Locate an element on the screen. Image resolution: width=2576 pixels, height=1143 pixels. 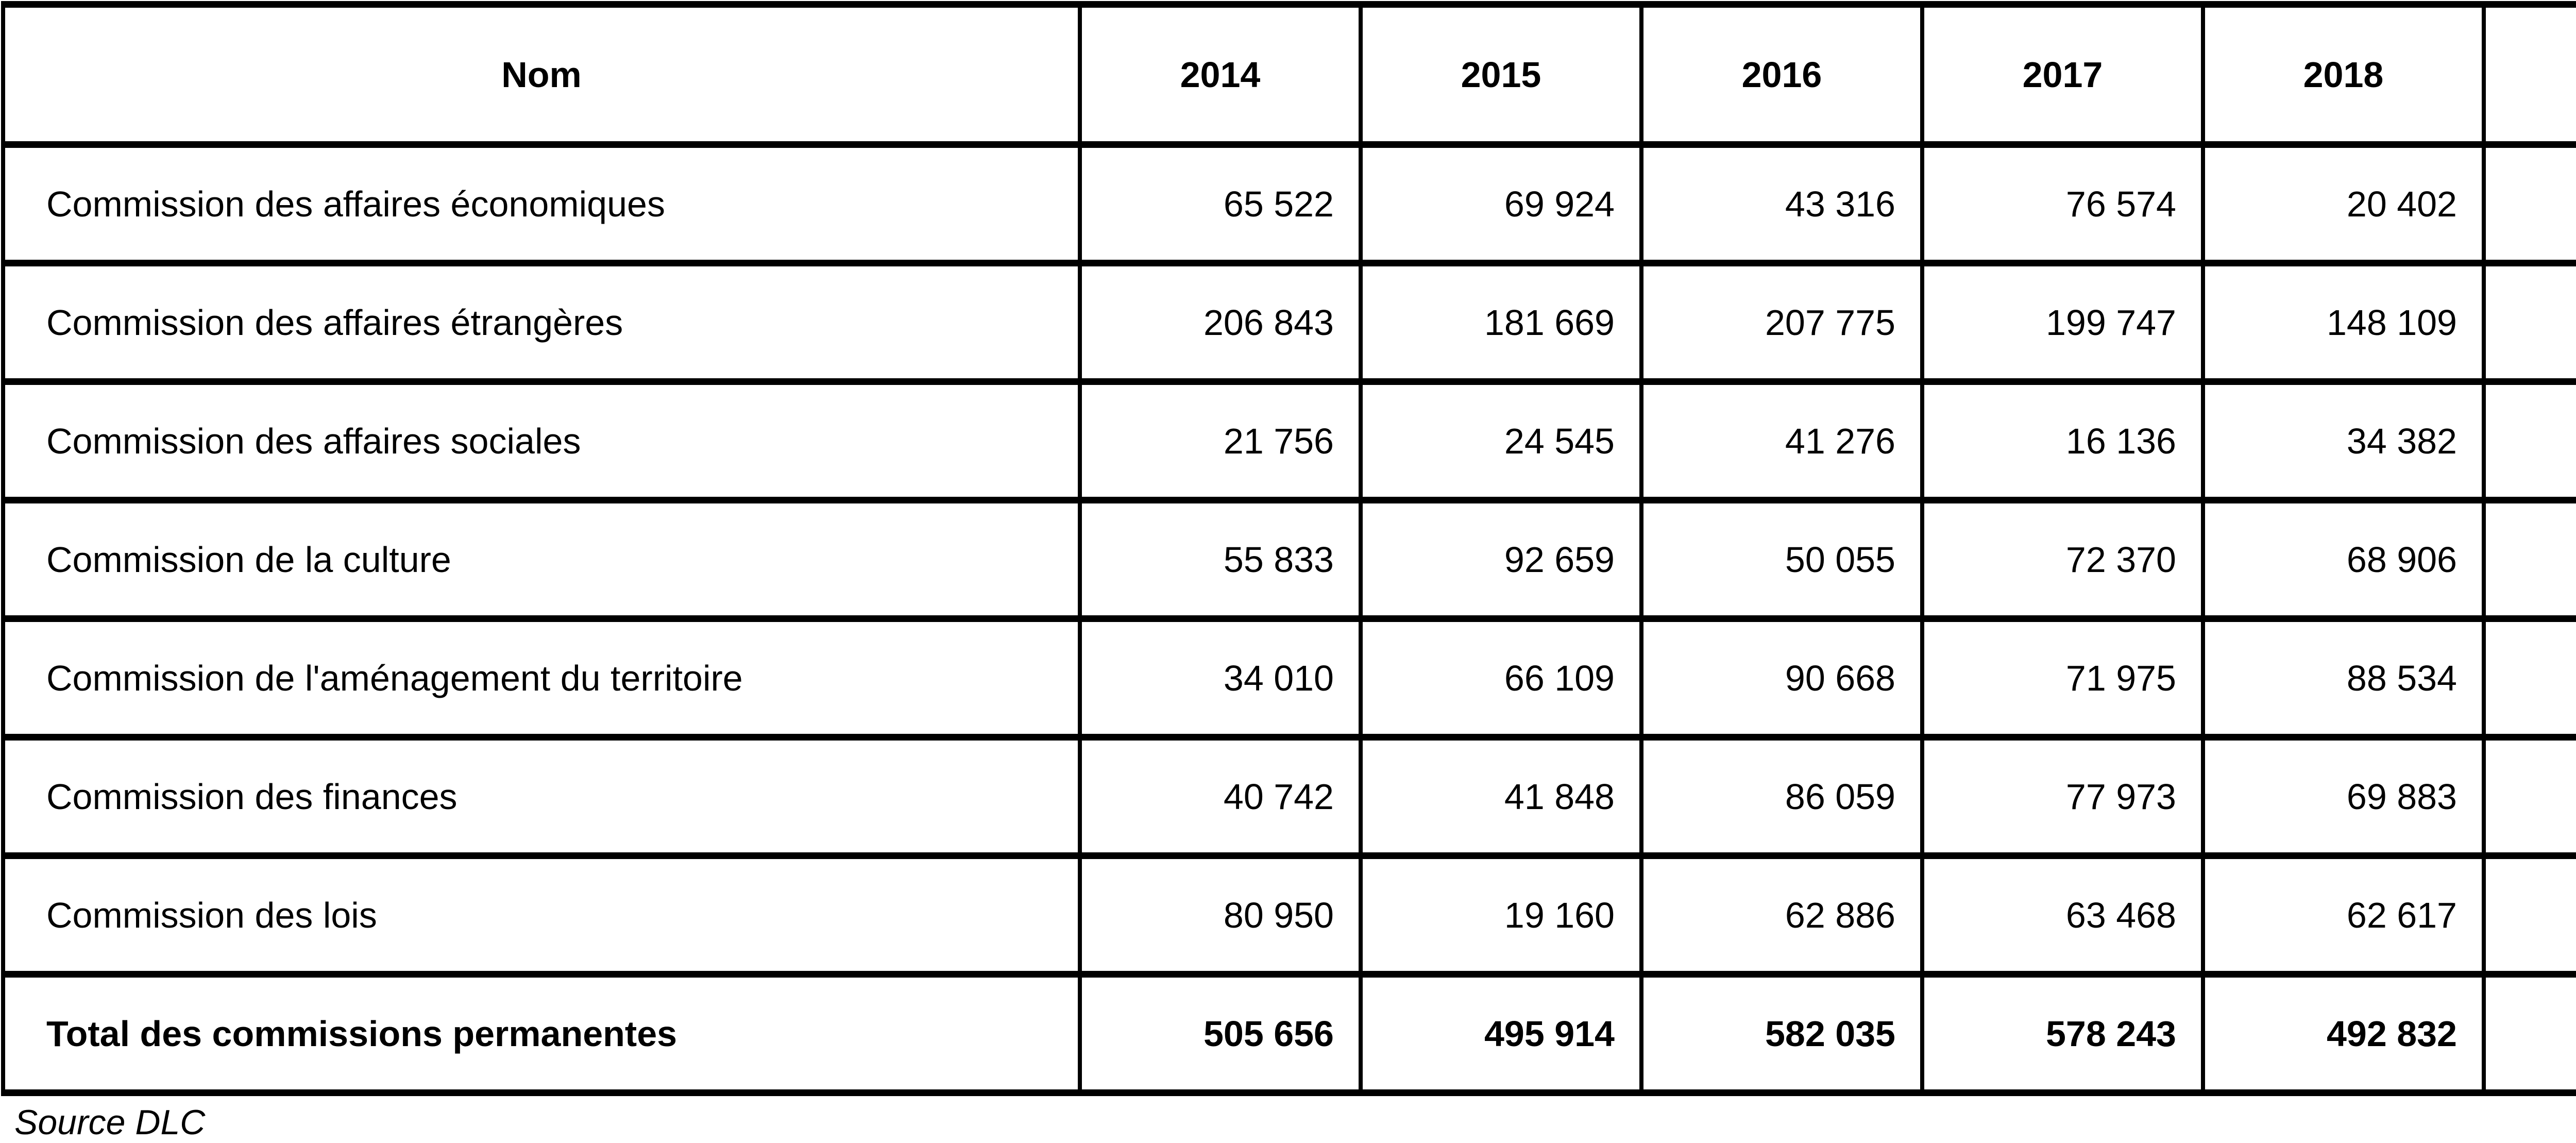
year-value: 20 402 is located at coordinates (2343, 203).